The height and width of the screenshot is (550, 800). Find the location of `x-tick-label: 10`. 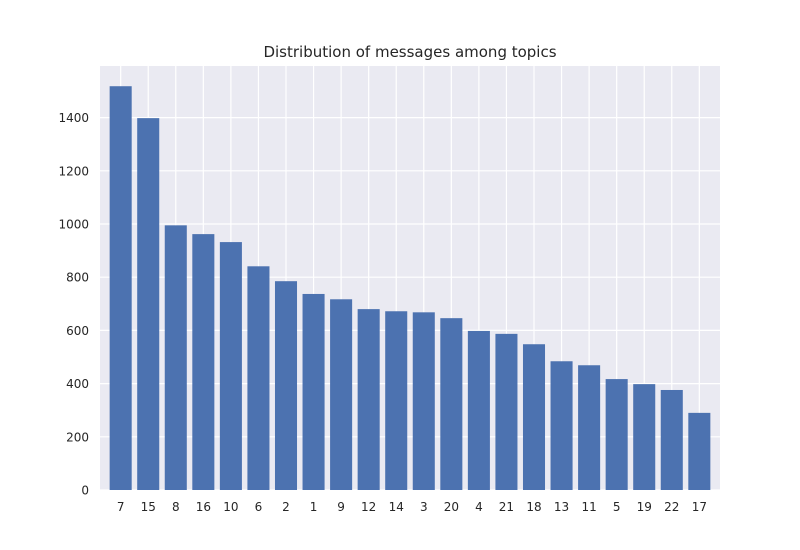

x-tick-label: 10 is located at coordinates (230, 507).